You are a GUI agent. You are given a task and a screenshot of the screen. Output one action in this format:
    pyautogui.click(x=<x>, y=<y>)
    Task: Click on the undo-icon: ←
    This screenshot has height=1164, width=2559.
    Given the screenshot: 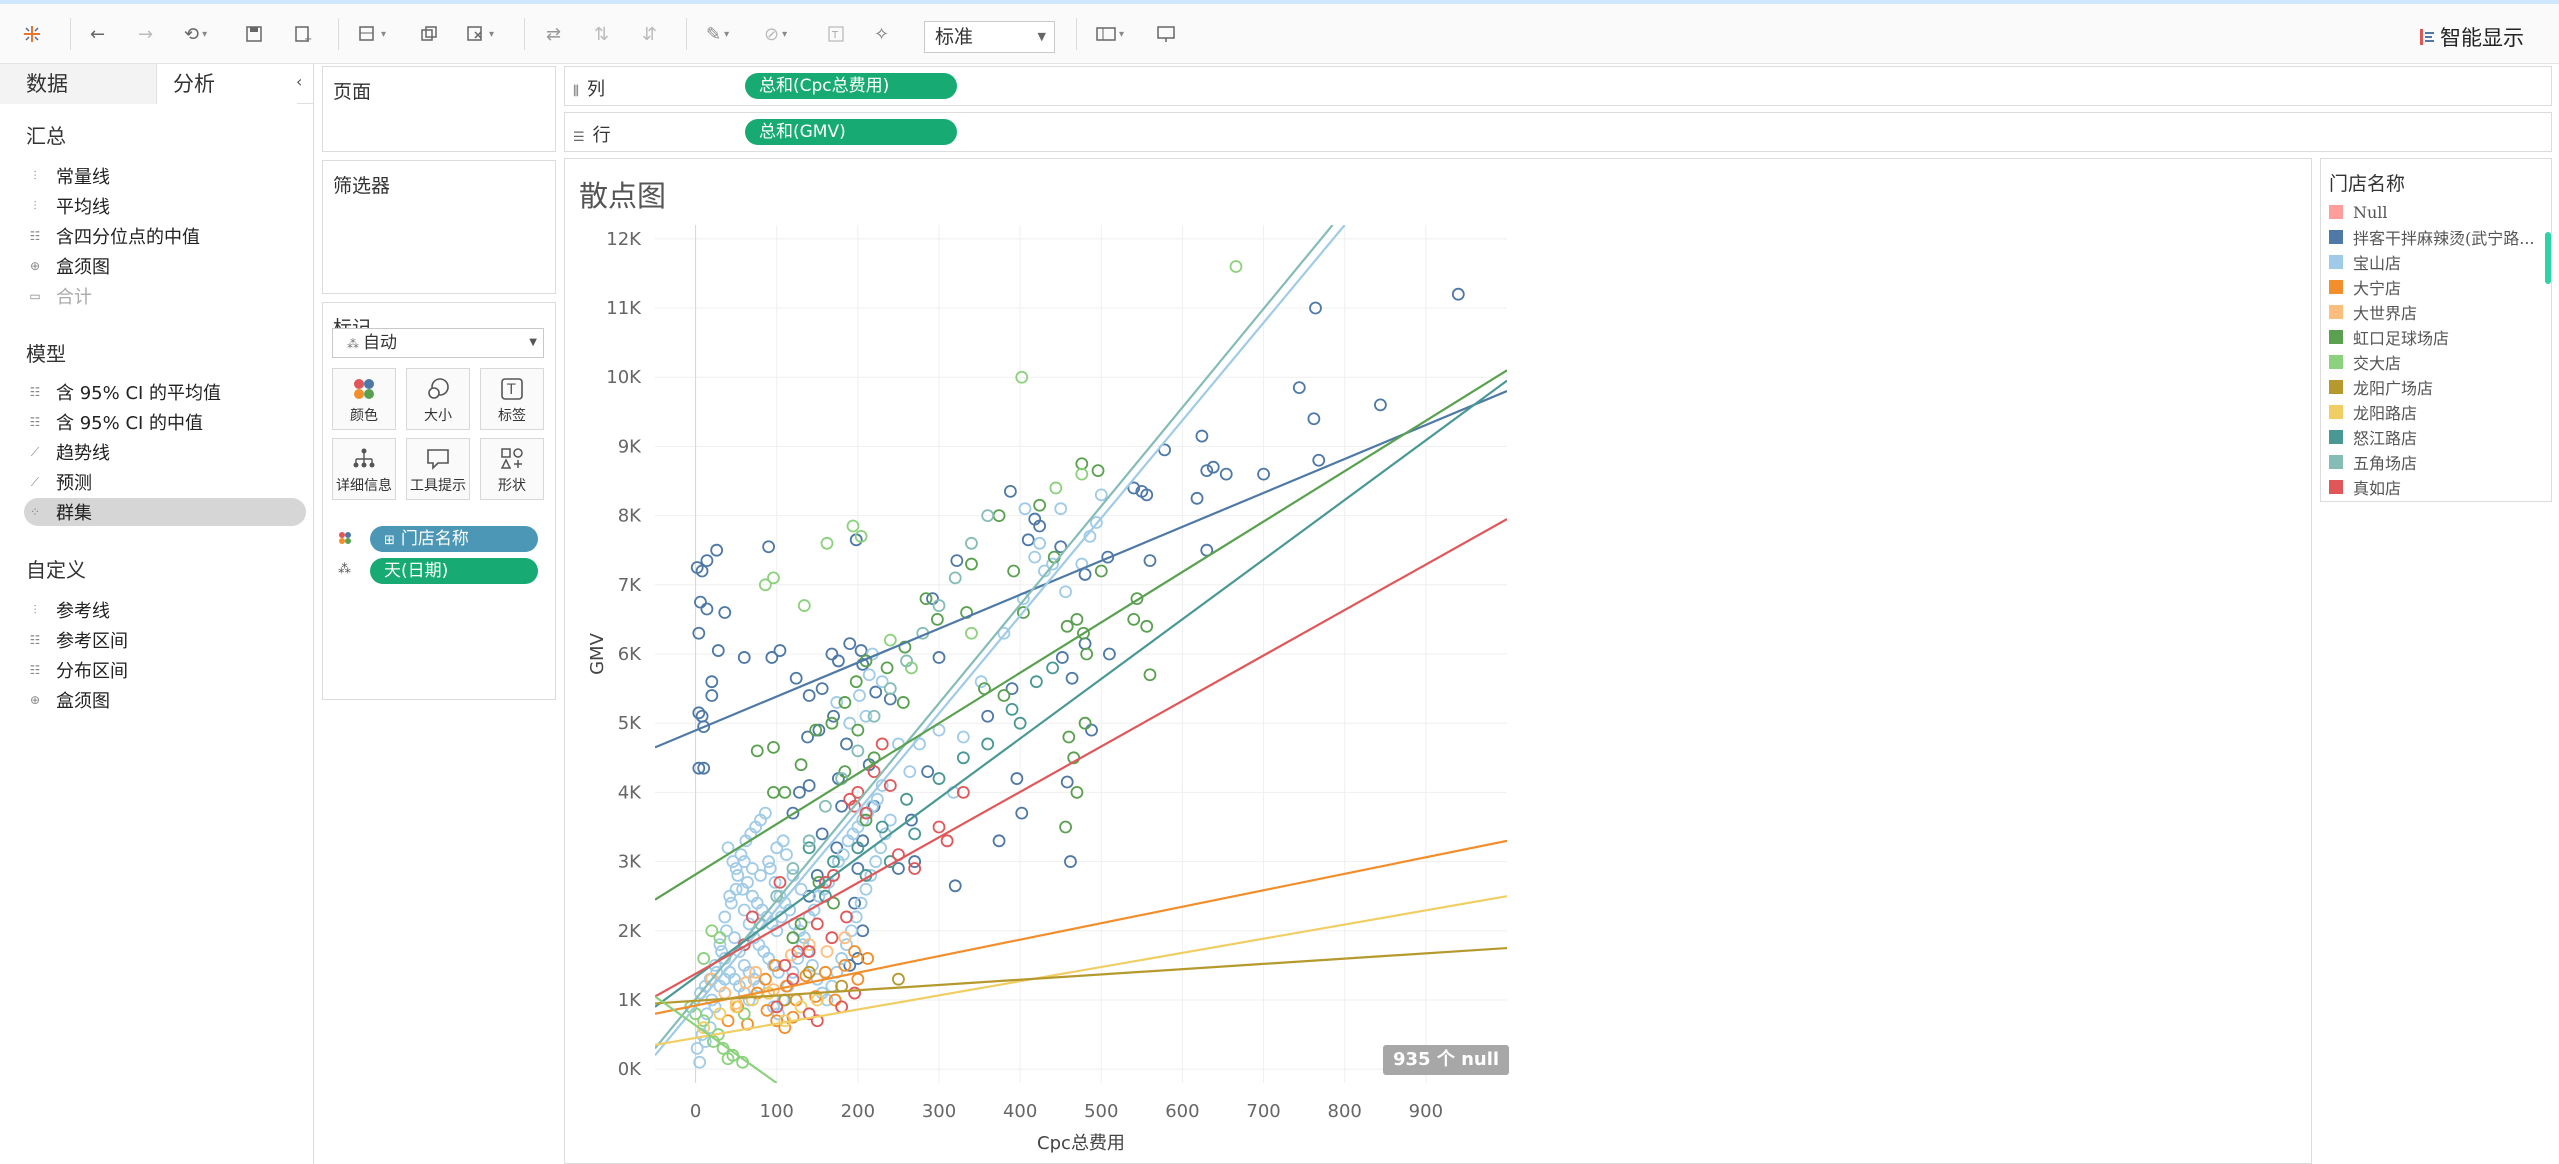 What is the action you would take?
    pyautogui.click(x=98, y=34)
    